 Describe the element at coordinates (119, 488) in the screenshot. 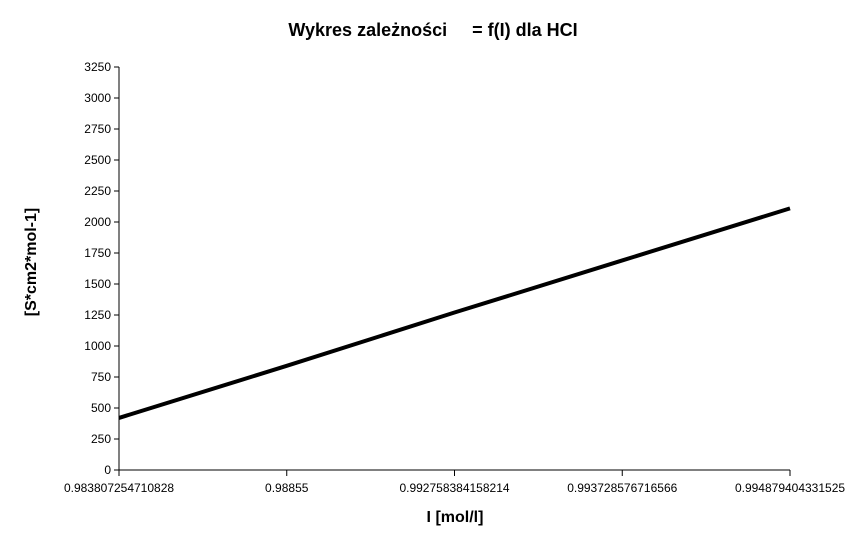

I see `x-tick-label: 0.983807254710828` at that location.